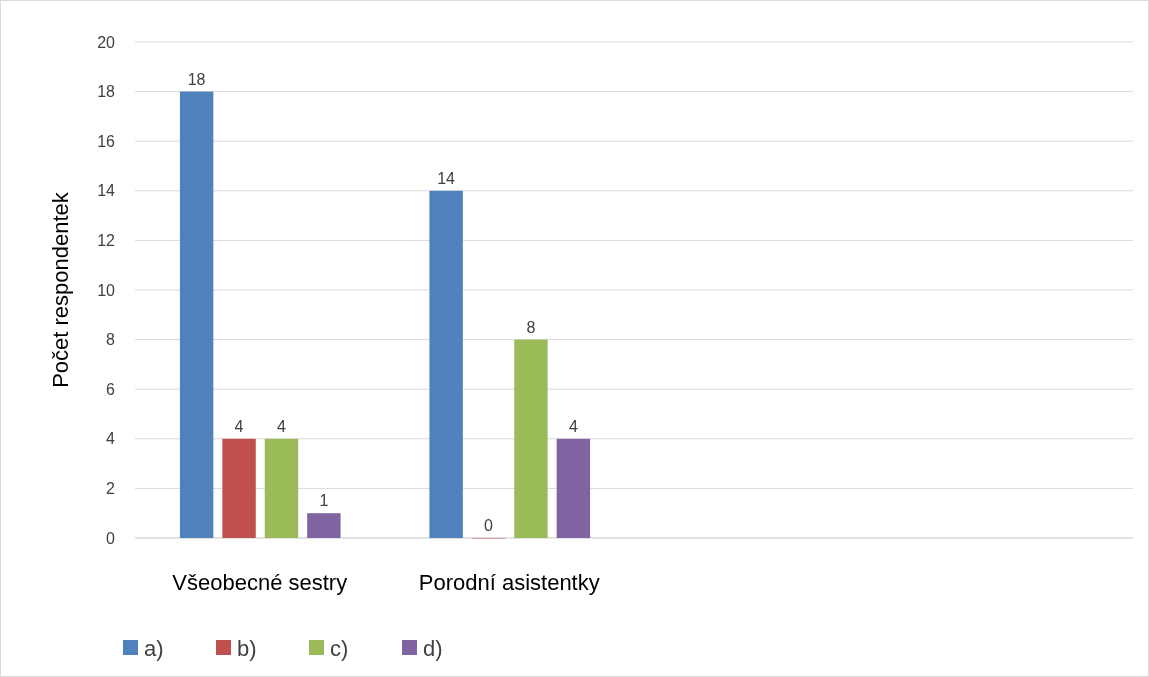 Image resolution: width=1149 pixels, height=677 pixels. I want to click on legend-label: a), so click(154, 648).